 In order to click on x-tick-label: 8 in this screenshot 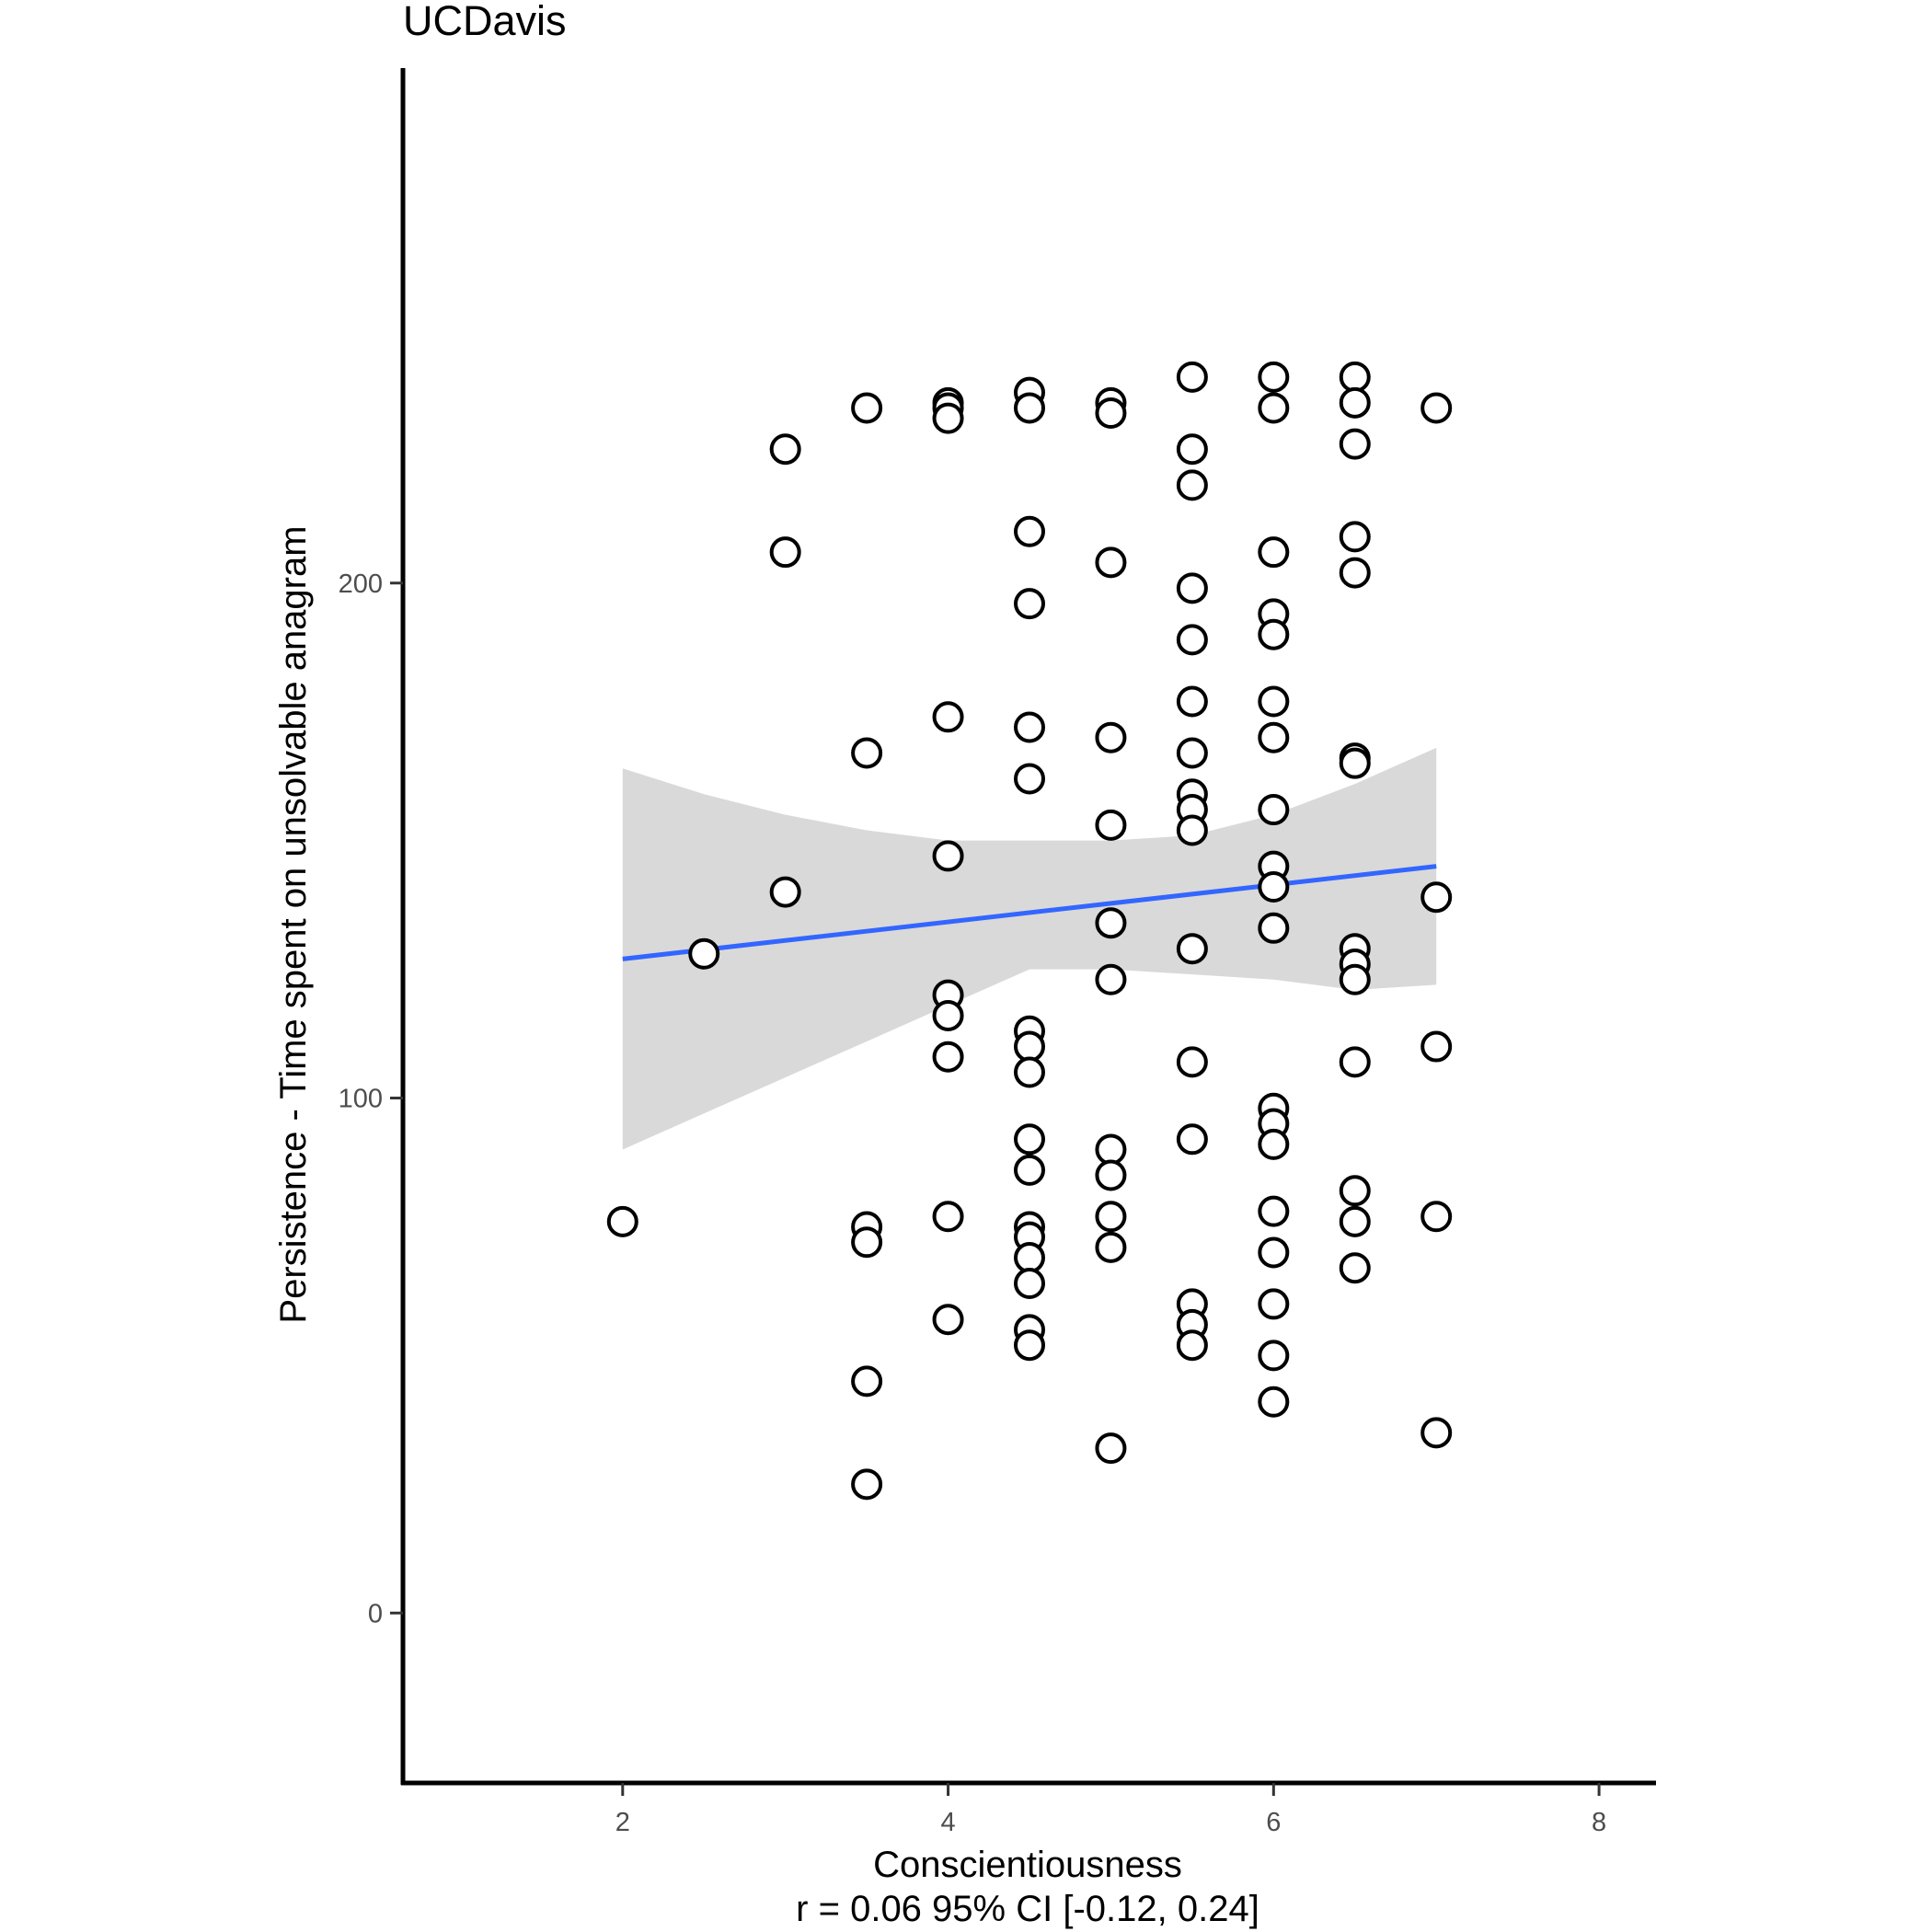, I will do `click(1599, 1822)`.